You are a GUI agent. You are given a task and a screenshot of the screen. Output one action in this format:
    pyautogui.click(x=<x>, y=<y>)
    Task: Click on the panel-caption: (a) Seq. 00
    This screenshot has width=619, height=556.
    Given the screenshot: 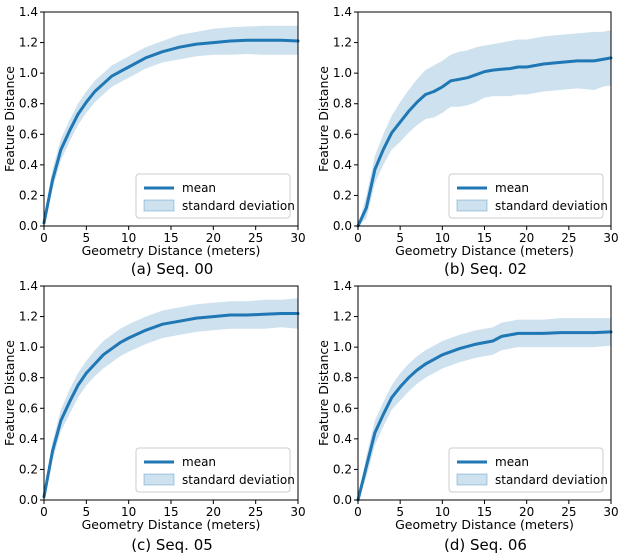 What is the action you would take?
    pyautogui.click(x=172, y=269)
    